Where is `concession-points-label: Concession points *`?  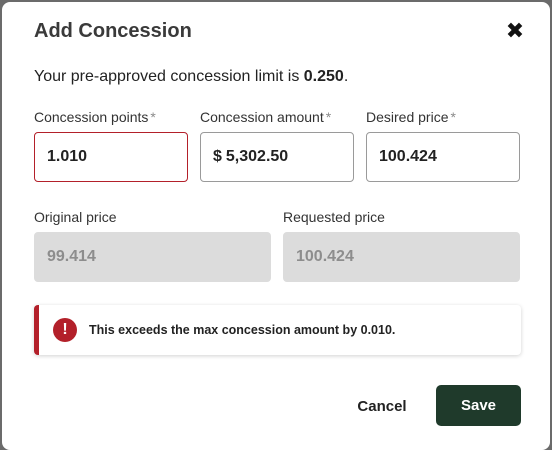 concession-points-label: Concession points * is located at coordinates (95, 117).